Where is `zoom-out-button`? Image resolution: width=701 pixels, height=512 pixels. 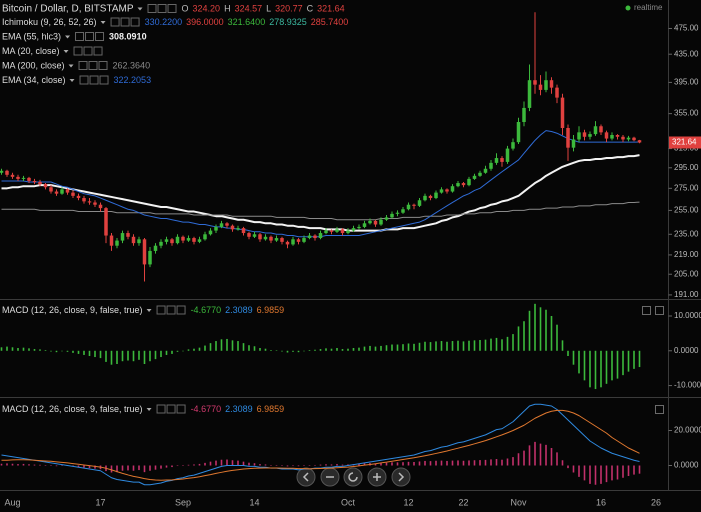
zoom-out-button is located at coordinates (330, 477).